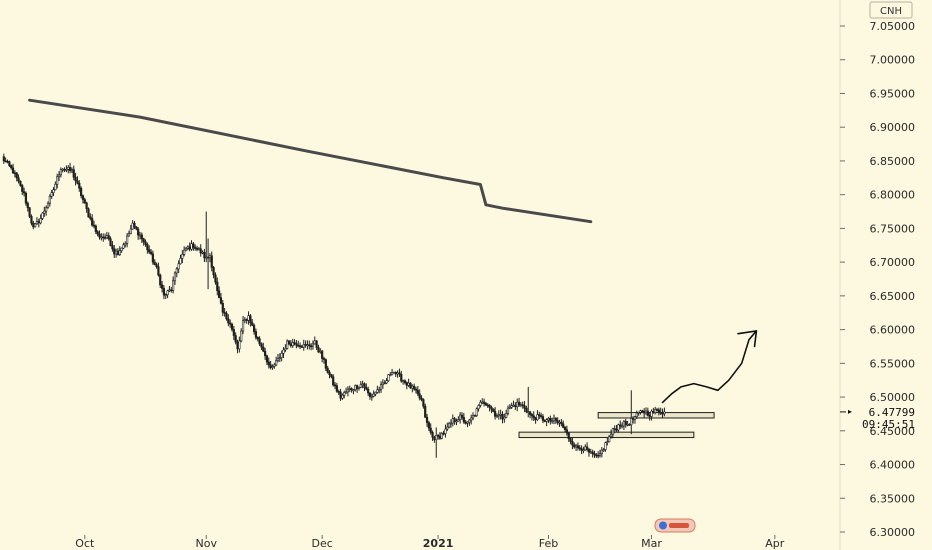 The width and height of the screenshot is (932, 550). Describe the element at coordinates (891, 10) in the screenshot. I see `currency-box` at that location.